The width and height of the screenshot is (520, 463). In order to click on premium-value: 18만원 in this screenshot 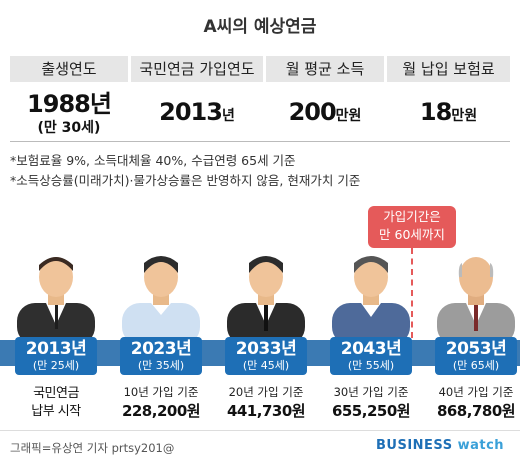, I will do `click(448, 112)`.